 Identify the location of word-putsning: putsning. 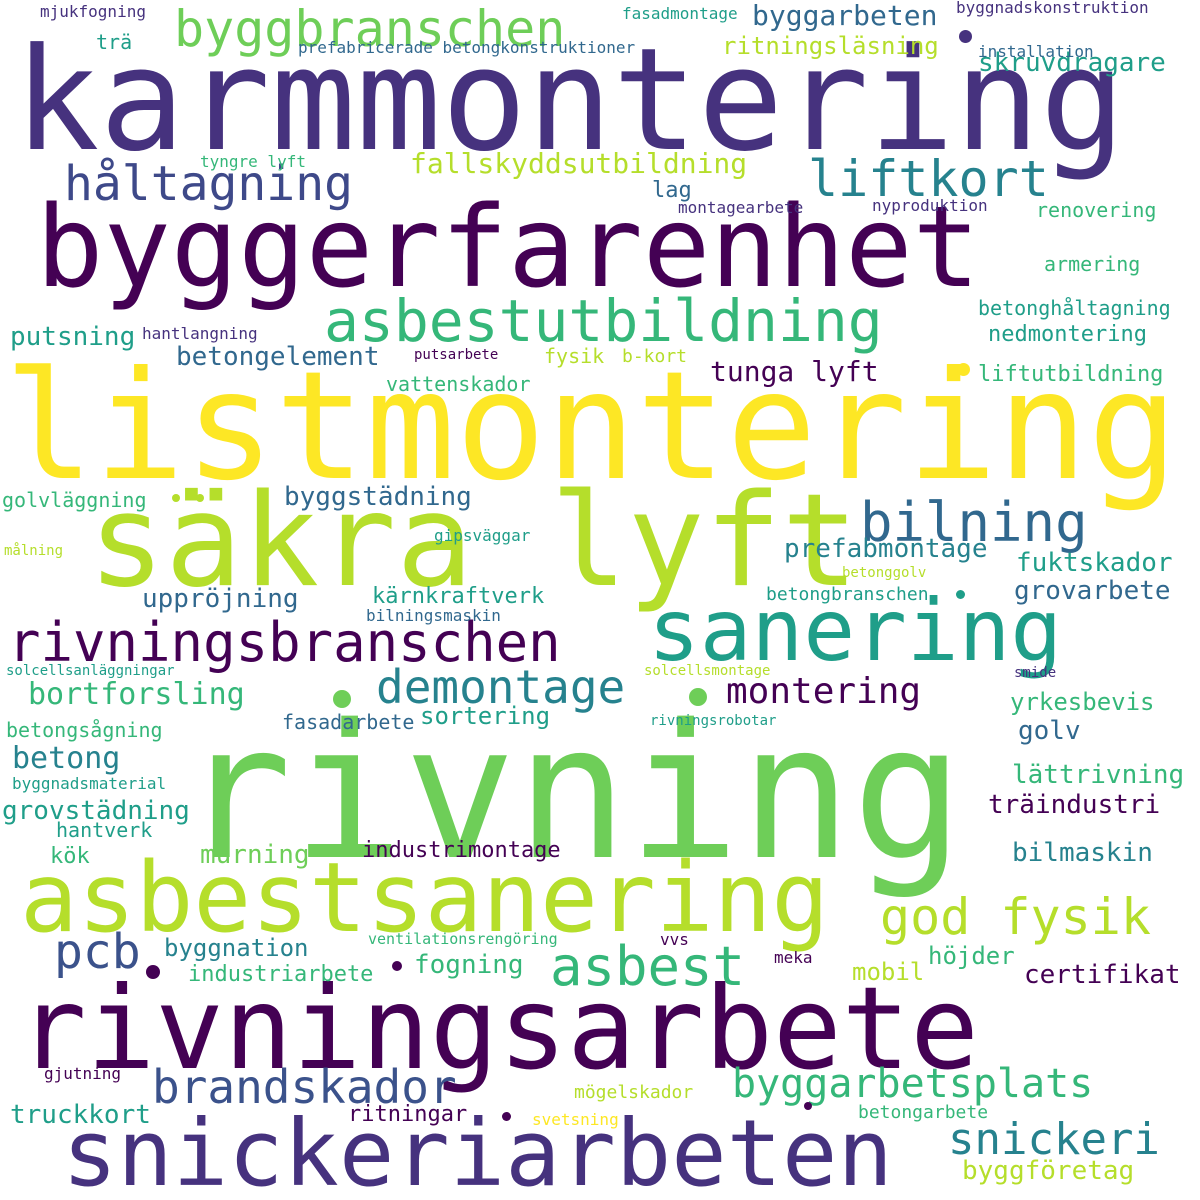
(73, 337).